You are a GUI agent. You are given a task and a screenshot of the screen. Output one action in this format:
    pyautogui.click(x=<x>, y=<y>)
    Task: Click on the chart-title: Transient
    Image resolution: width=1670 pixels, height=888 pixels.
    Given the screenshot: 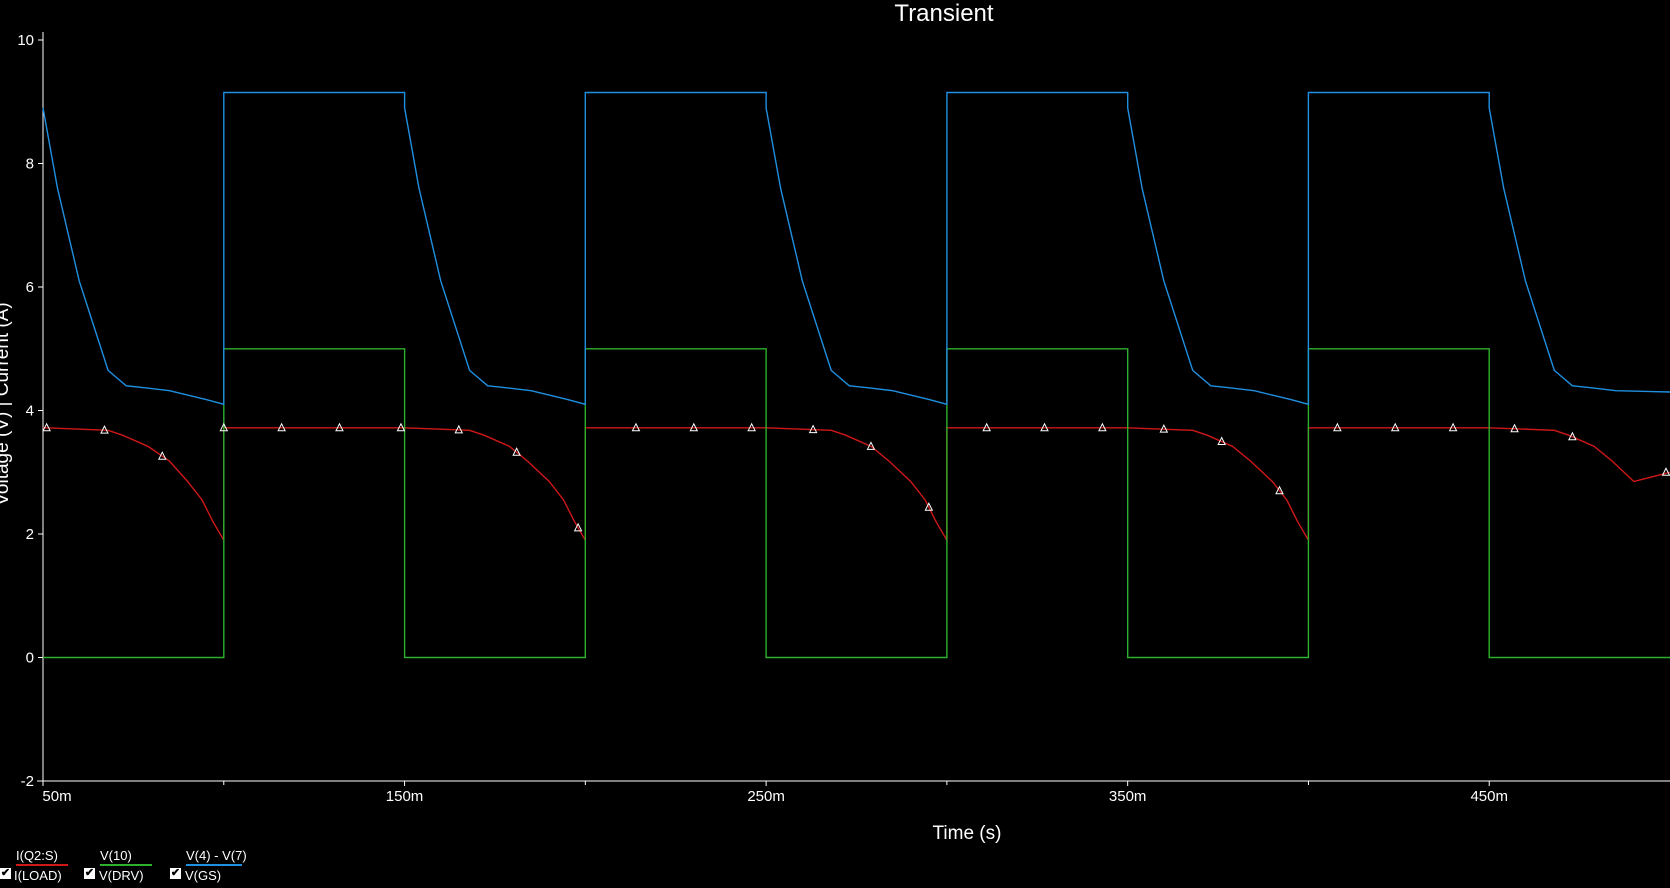 What is the action you would take?
    pyautogui.click(x=943, y=13)
    